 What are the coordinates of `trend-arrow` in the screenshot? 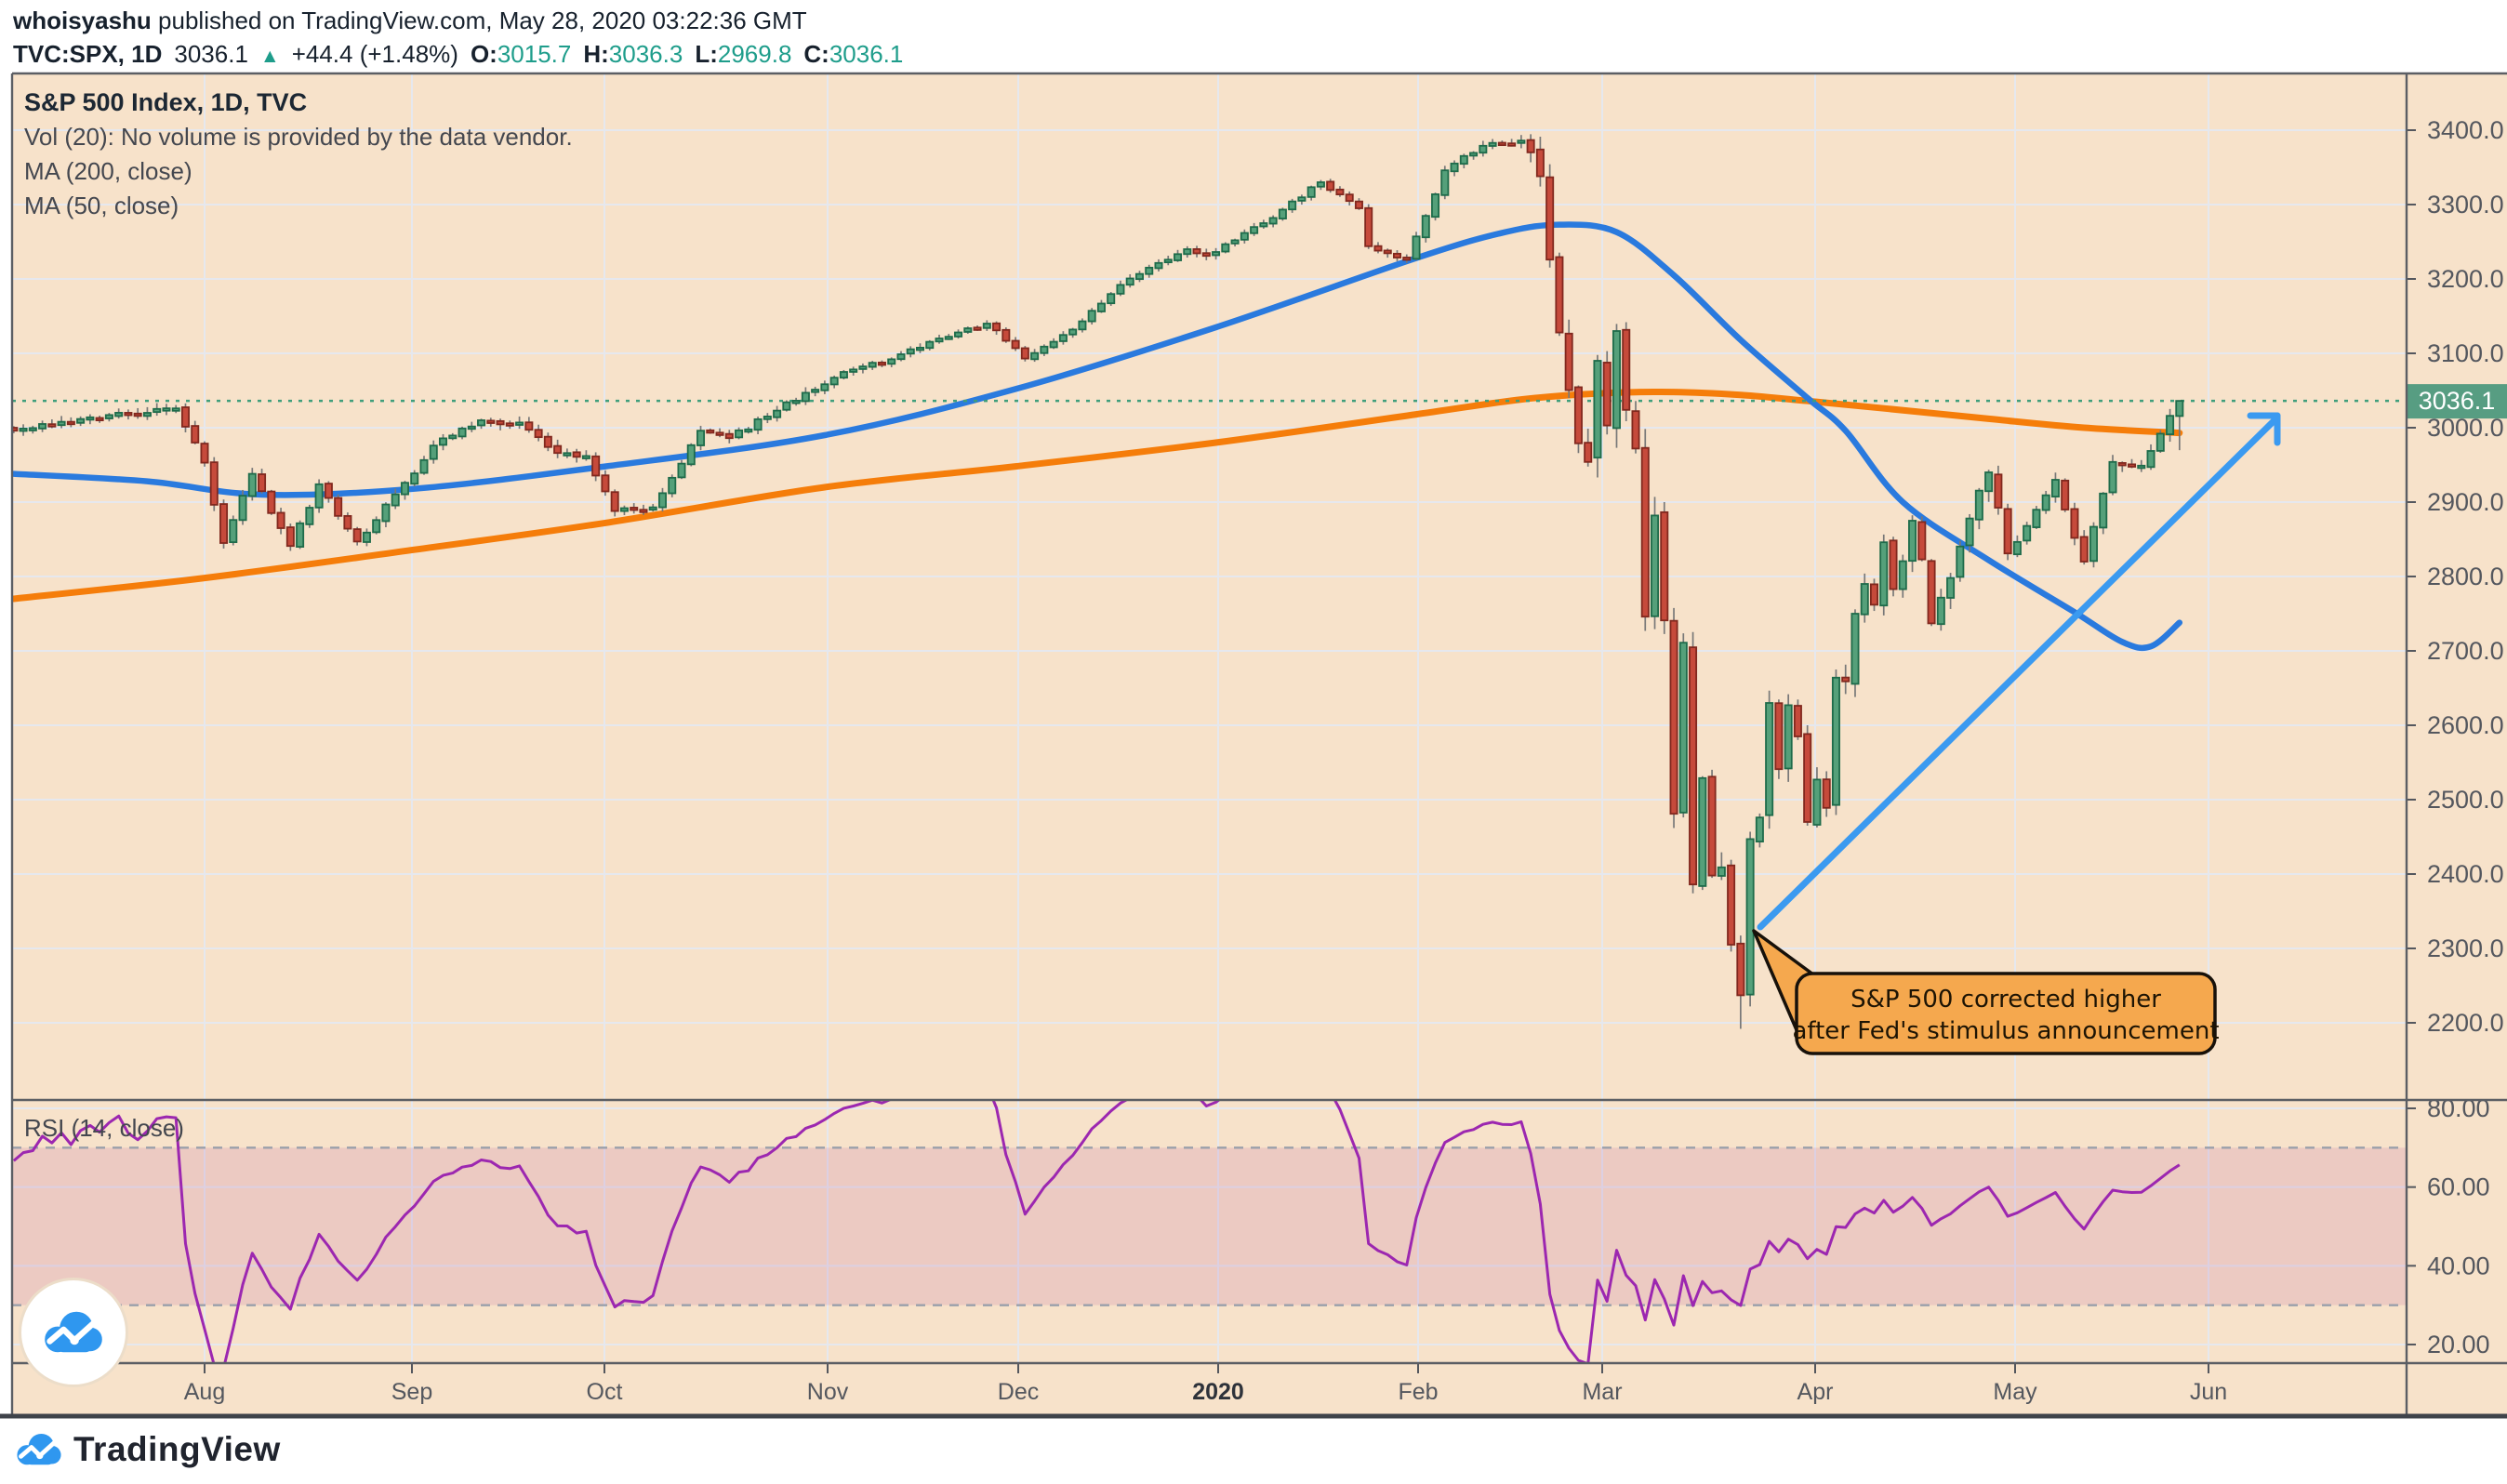 It's located at (2019, 671).